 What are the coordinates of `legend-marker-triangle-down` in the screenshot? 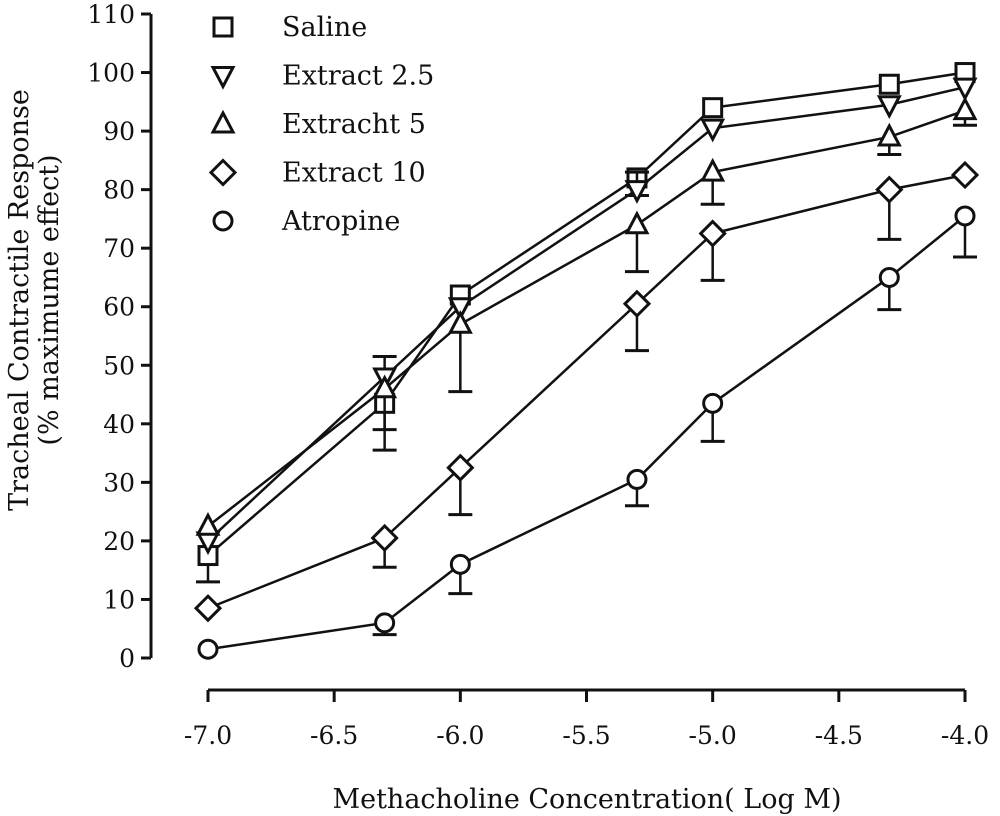 It's located at (223, 78).